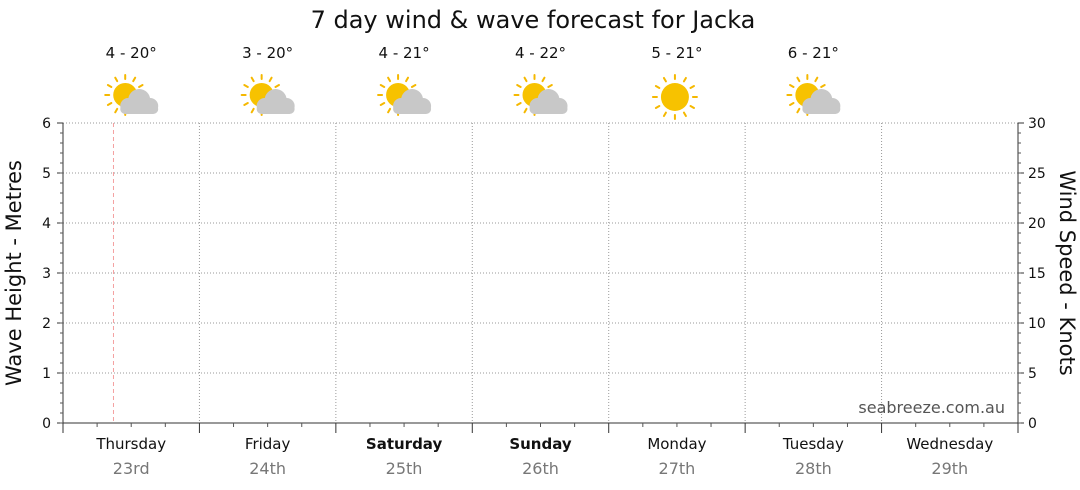 The height and width of the screenshot is (490, 1080). I want to click on y-left-tick-label: 4, so click(46, 224).